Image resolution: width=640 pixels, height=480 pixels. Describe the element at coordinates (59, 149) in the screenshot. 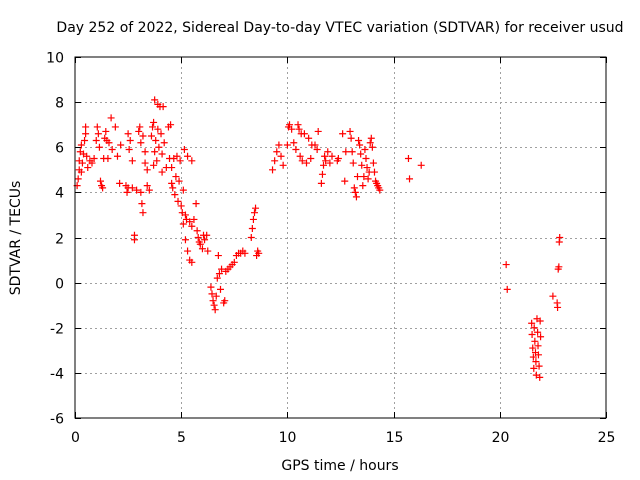

I see `y-tick-label: 6` at that location.